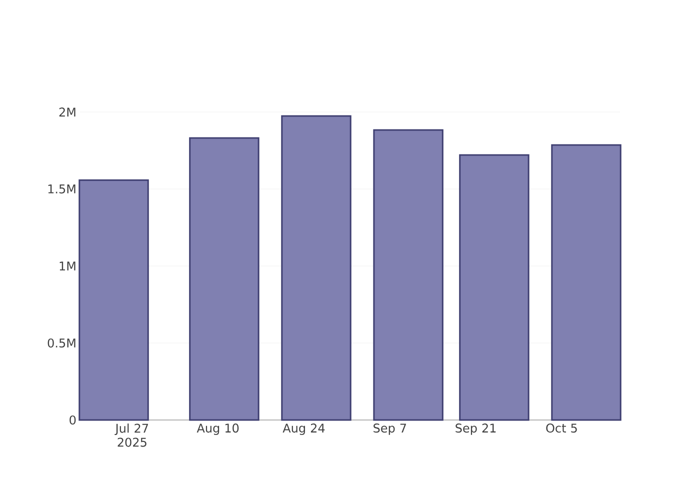 This screenshot has height=500, width=700. I want to click on y-tick-label: 2M, so click(67, 112).